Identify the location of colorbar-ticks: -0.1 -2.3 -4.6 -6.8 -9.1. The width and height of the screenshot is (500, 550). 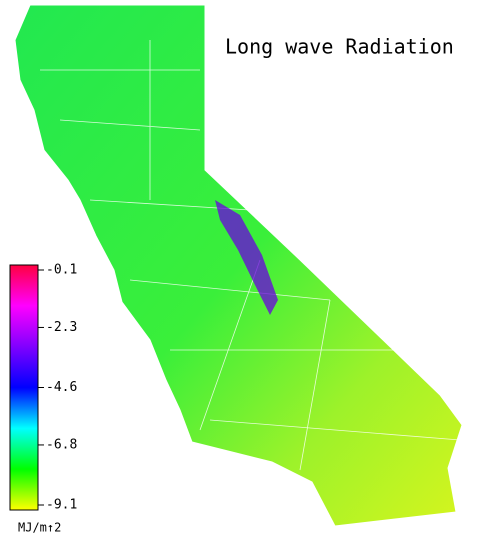
(57, 388).